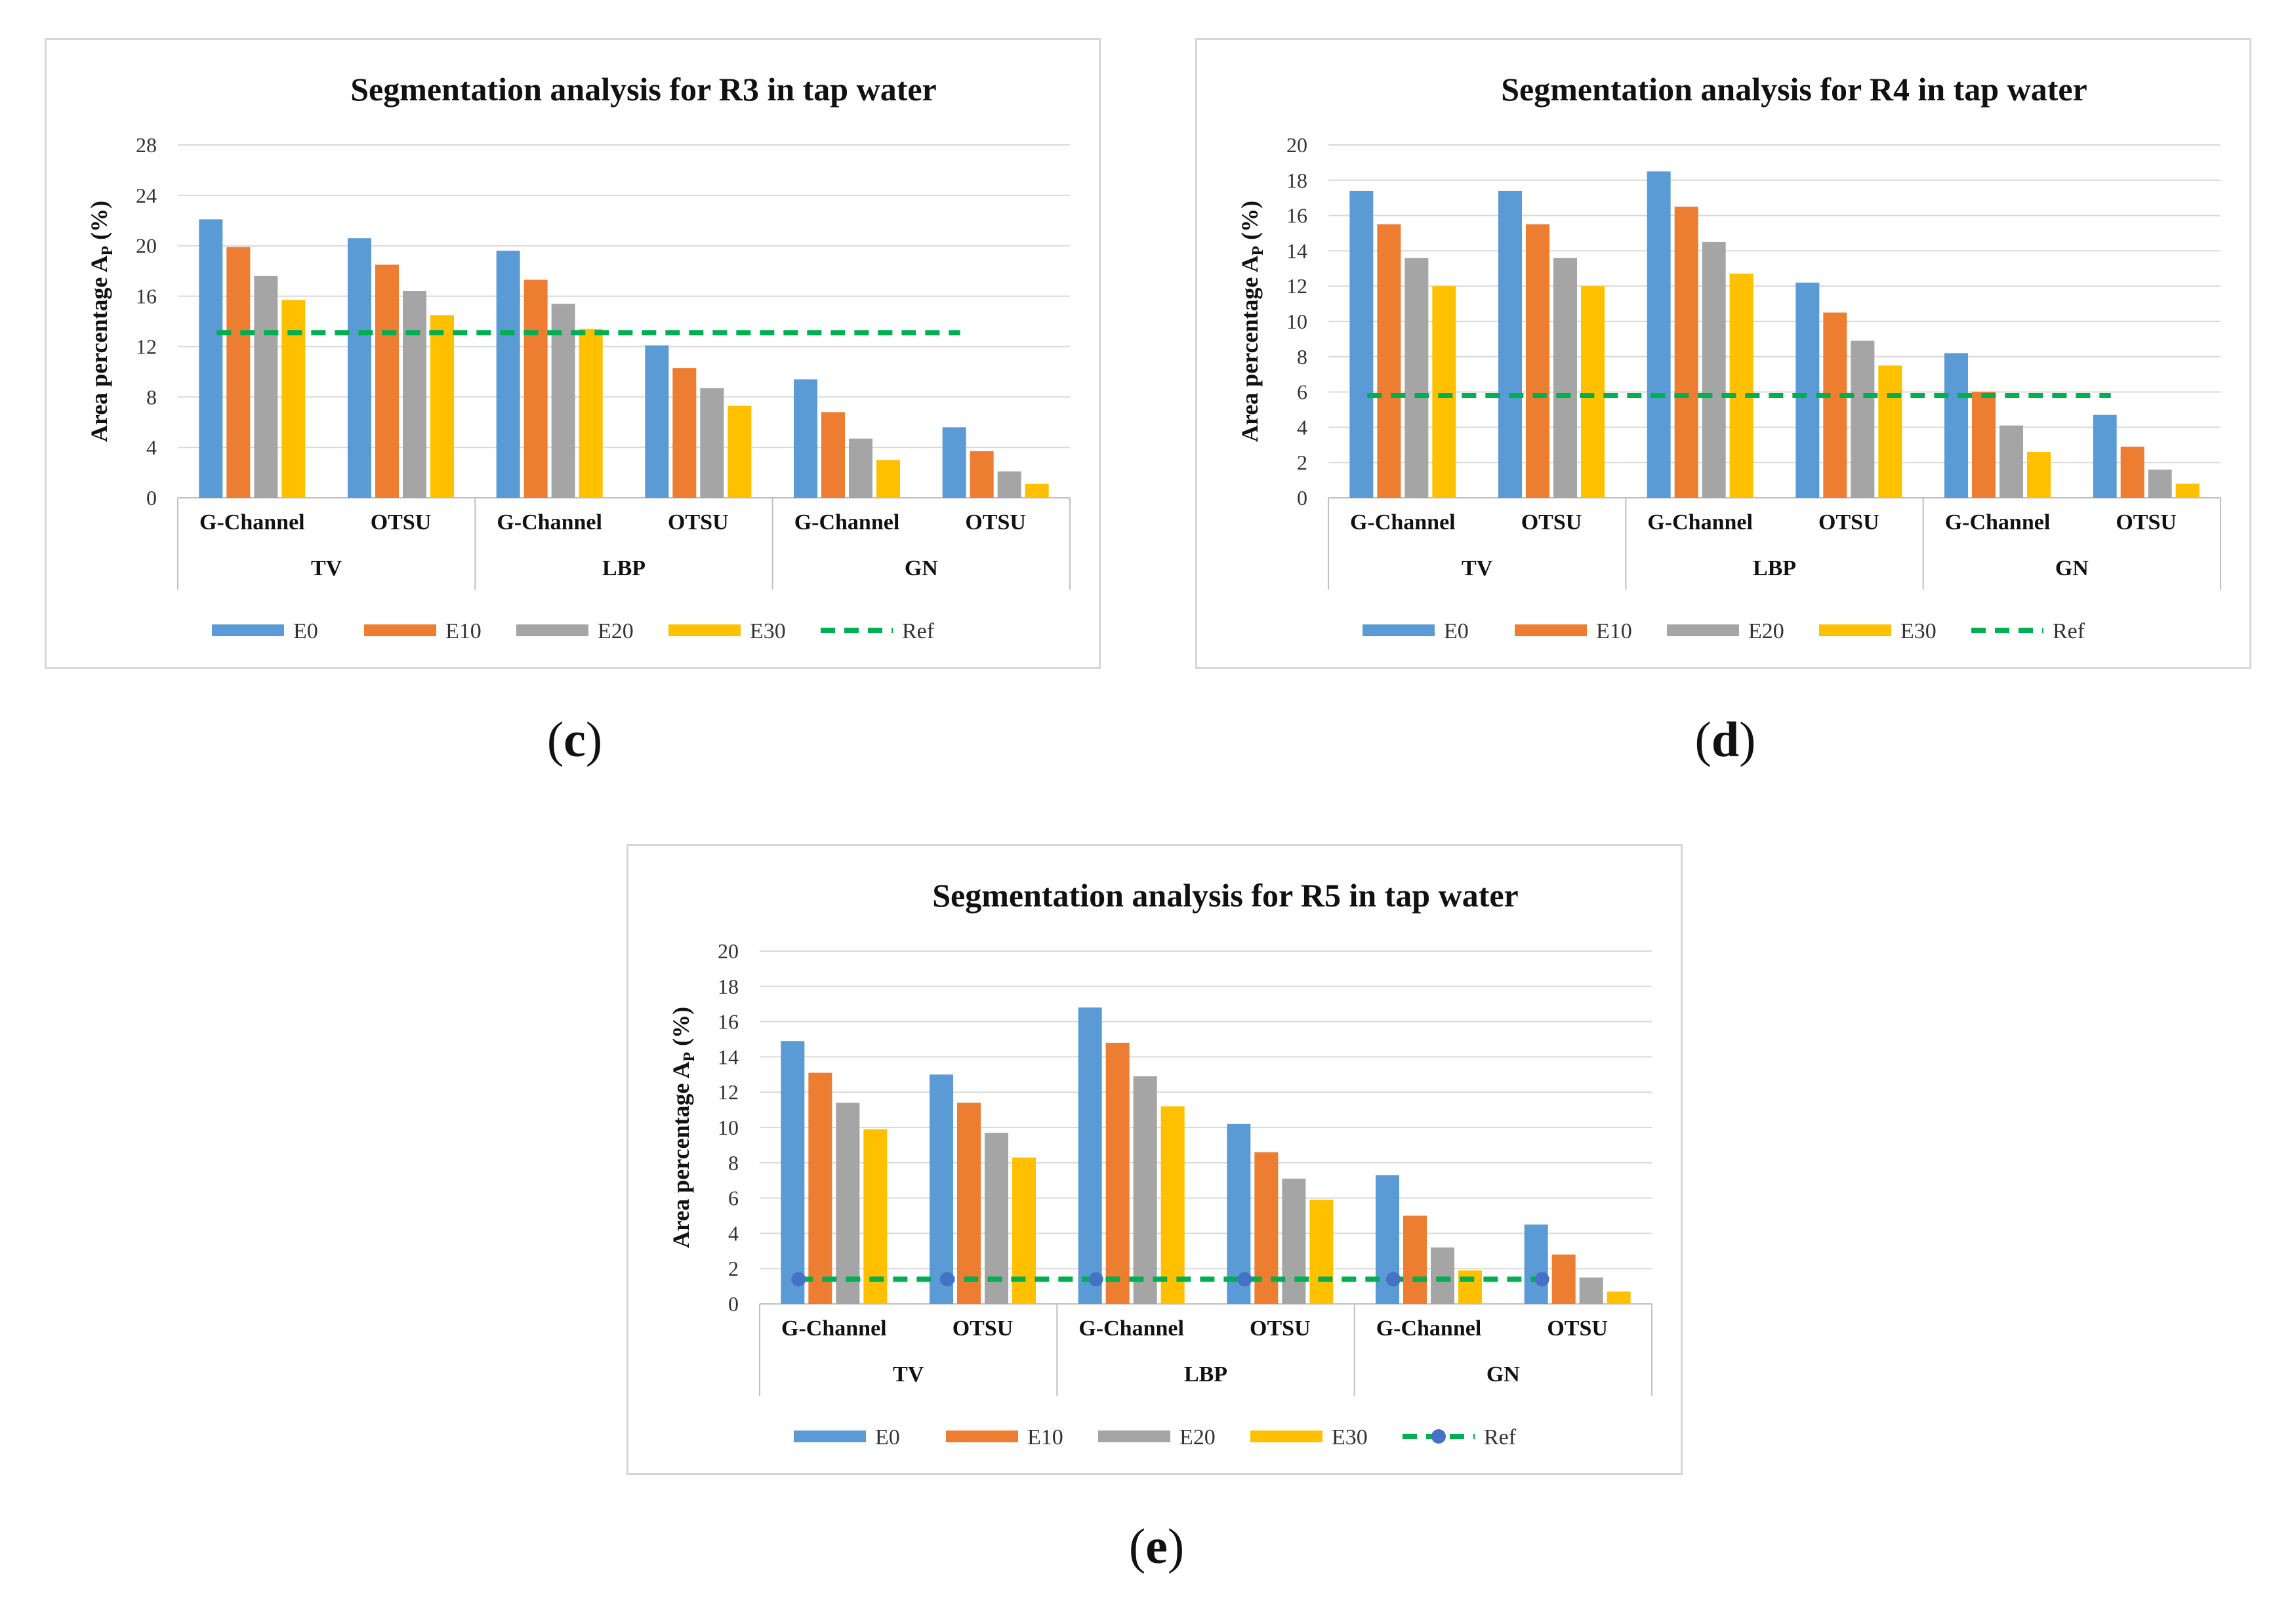  Describe the element at coordinates (909, 1374) in the screenshot. I see `x-group-label: TV` at that location.